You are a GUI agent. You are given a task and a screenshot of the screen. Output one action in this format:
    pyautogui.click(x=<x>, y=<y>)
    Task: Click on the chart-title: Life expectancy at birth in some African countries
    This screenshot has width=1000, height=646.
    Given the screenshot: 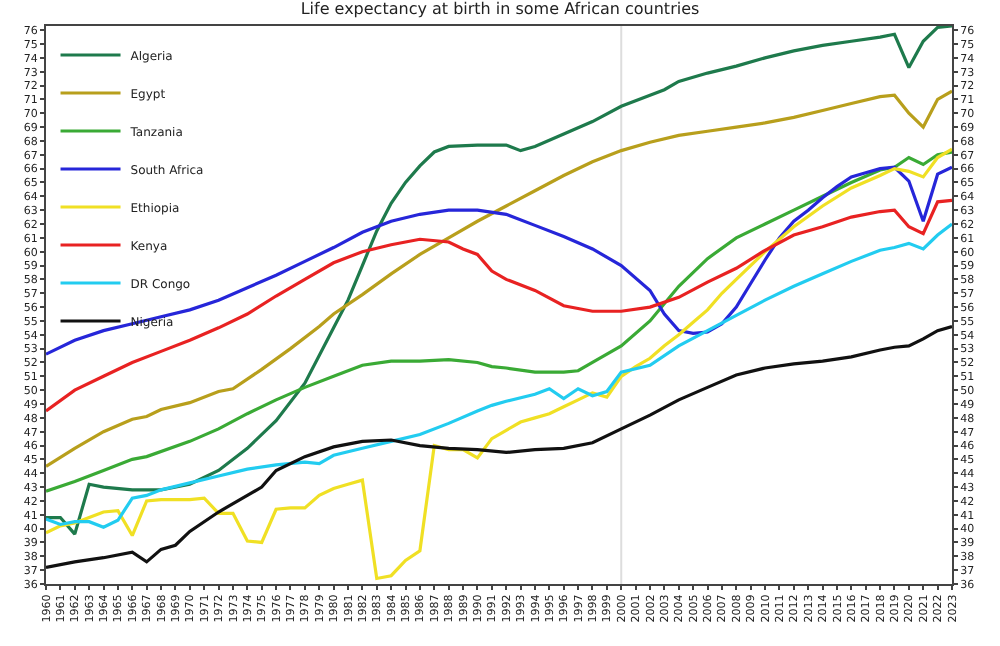 What is the action you would take?
    pyautogui.click(x=500, y=9)
    